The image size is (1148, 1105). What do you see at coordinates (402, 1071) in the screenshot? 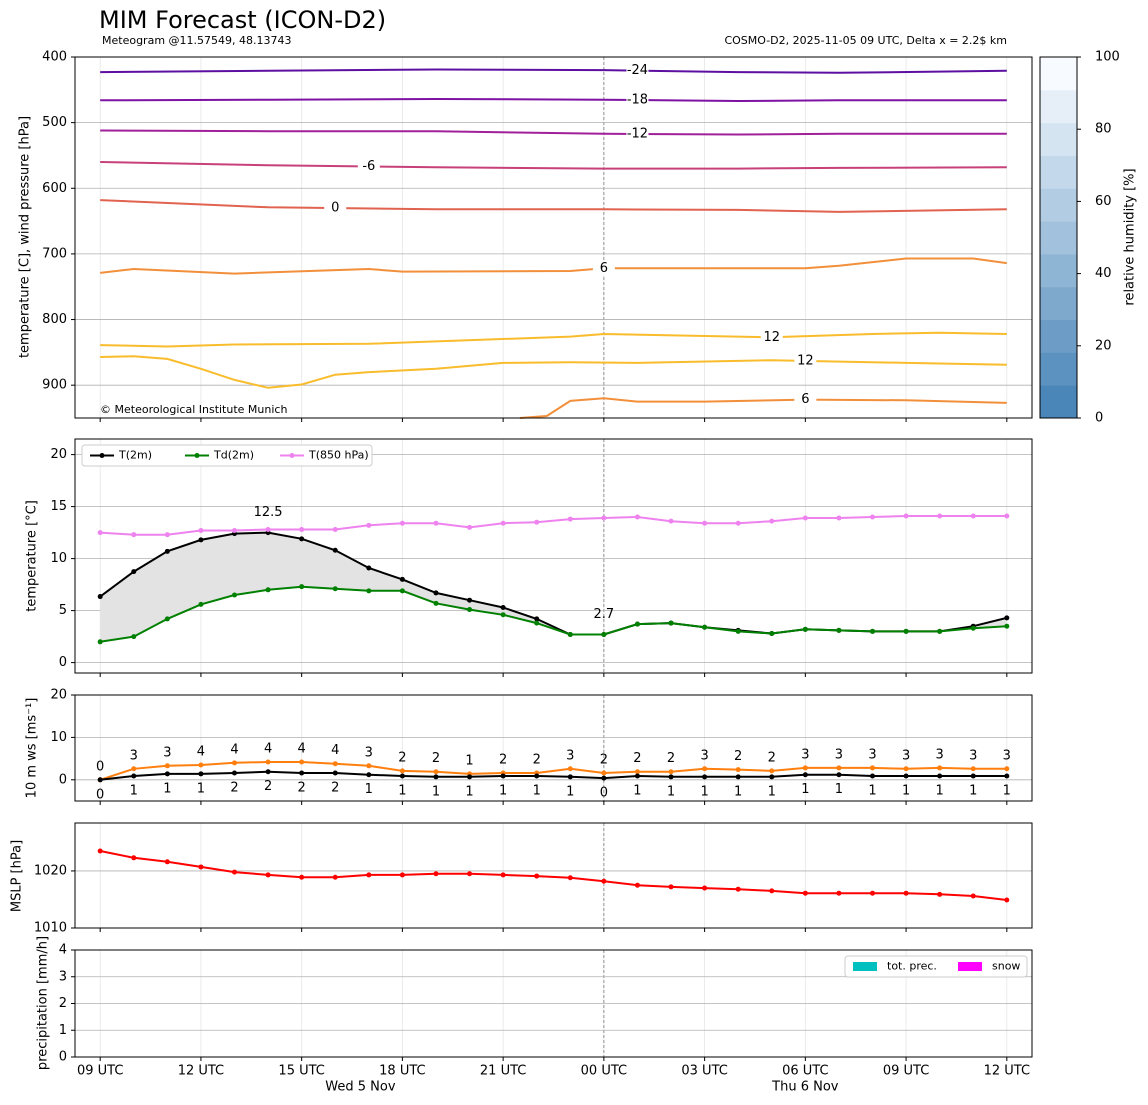
I see `x-tick-label: 18 UTC` at bounding box center [402, 1071].